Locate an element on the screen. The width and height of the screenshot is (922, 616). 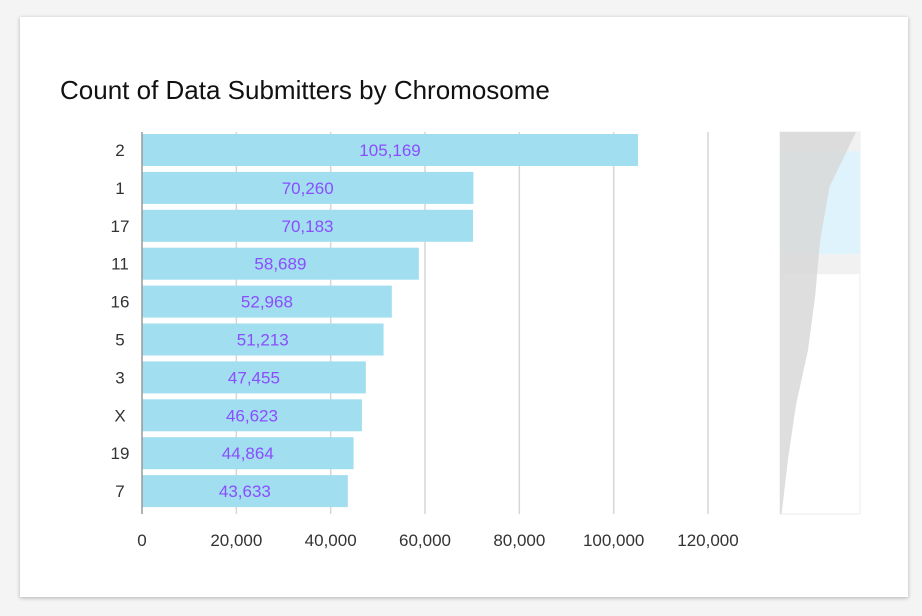
bar-value-label: 47,455 is located at coordinates (254, 377).